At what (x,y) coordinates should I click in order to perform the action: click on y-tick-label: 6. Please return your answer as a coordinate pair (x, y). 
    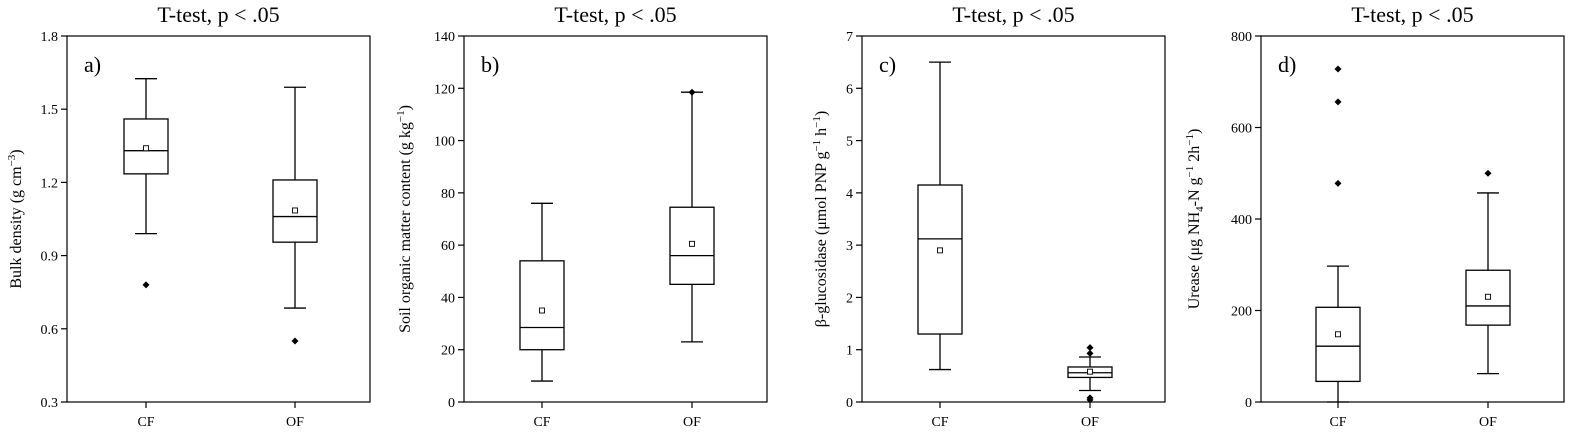
    Looking at the image, I should click on (849, 89).